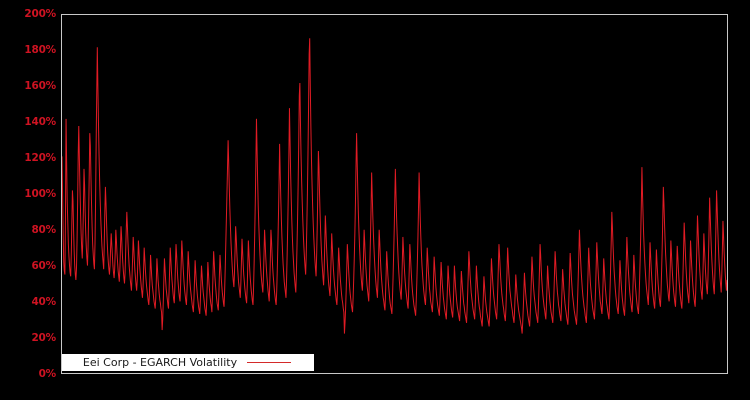 Image resolution: width=750 pixels, height=400 pixels. What do you see at coordinates (43, 266) in the screenshot?
I see `y-axis-tick-label: 60%` at bounding box center [43, 266].